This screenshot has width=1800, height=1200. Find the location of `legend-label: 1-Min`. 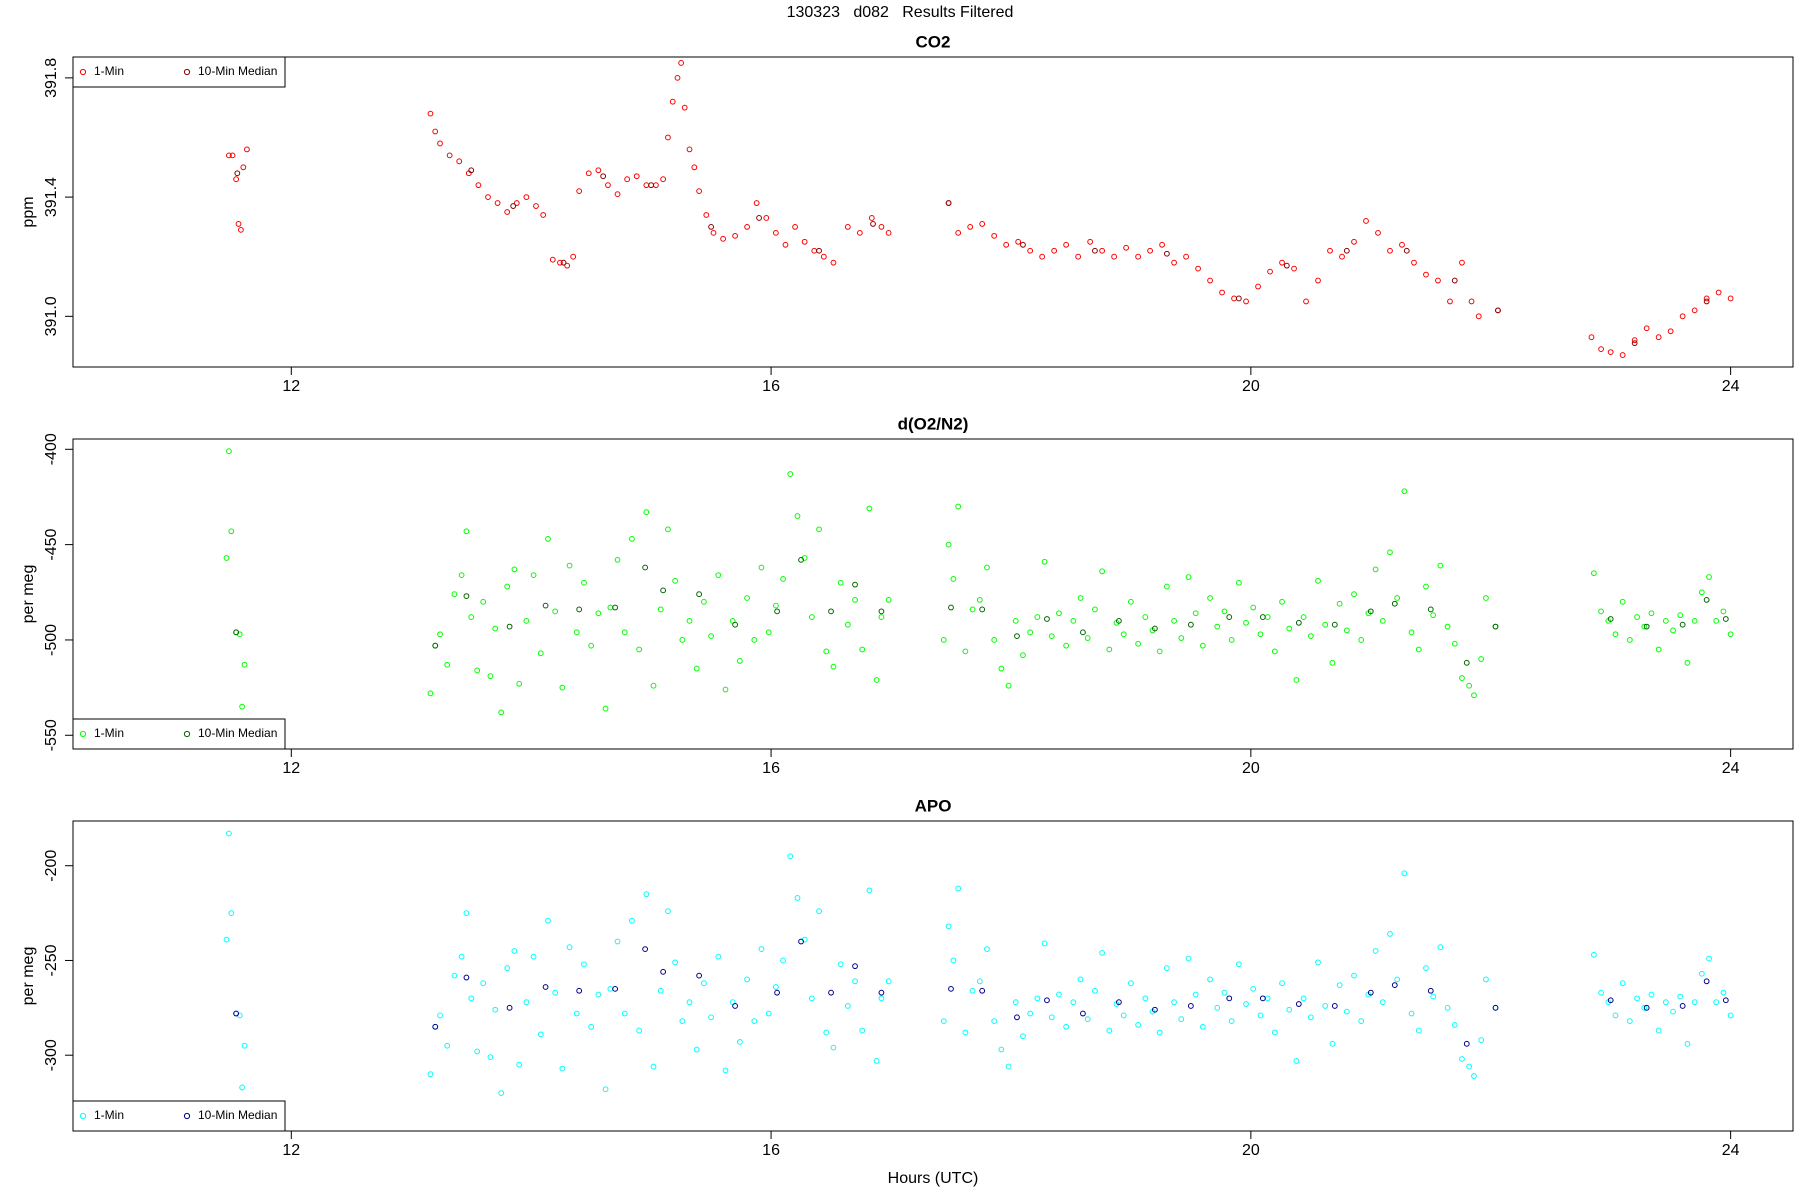

legend-label: 1-Min is located at coordinates (109, 733).